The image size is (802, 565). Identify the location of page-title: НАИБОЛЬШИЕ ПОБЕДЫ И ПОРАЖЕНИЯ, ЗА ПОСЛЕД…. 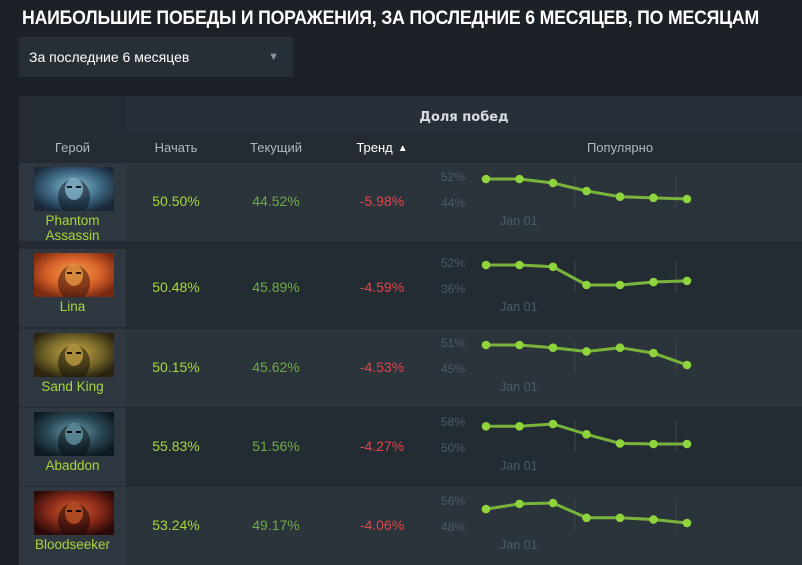
(391, 18).